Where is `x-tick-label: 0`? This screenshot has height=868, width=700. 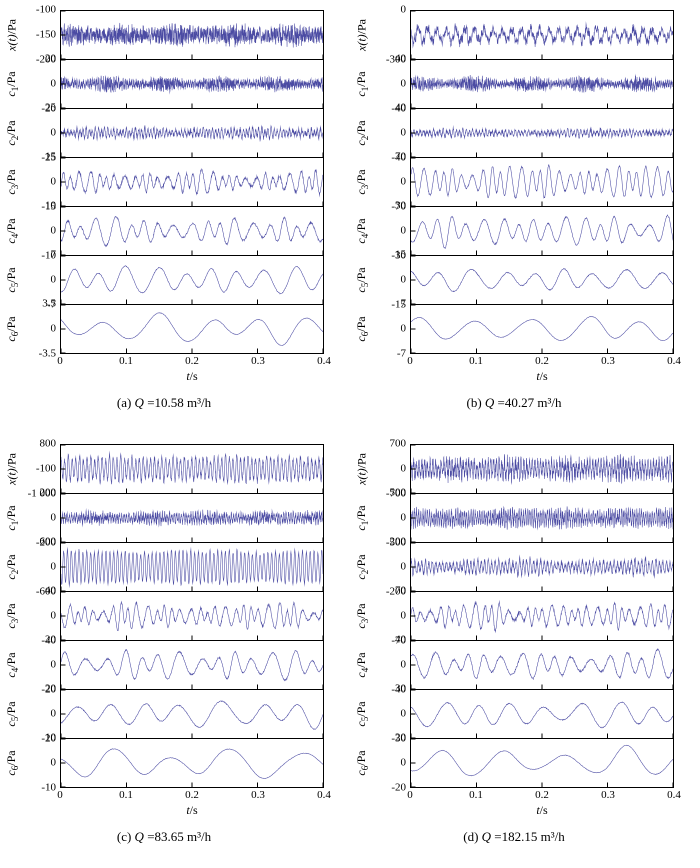 x-tick-label: 0 is located at coordinates (410, 361).